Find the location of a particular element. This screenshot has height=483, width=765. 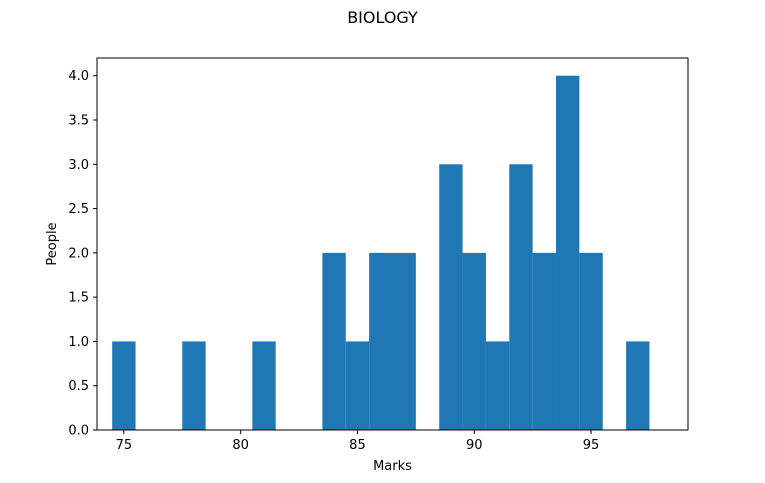

y-axis: 0.0 0.5 1.0 1.5 2.0 2.5 3.0 3.5 4.0 is located at coordinates (82, 254).